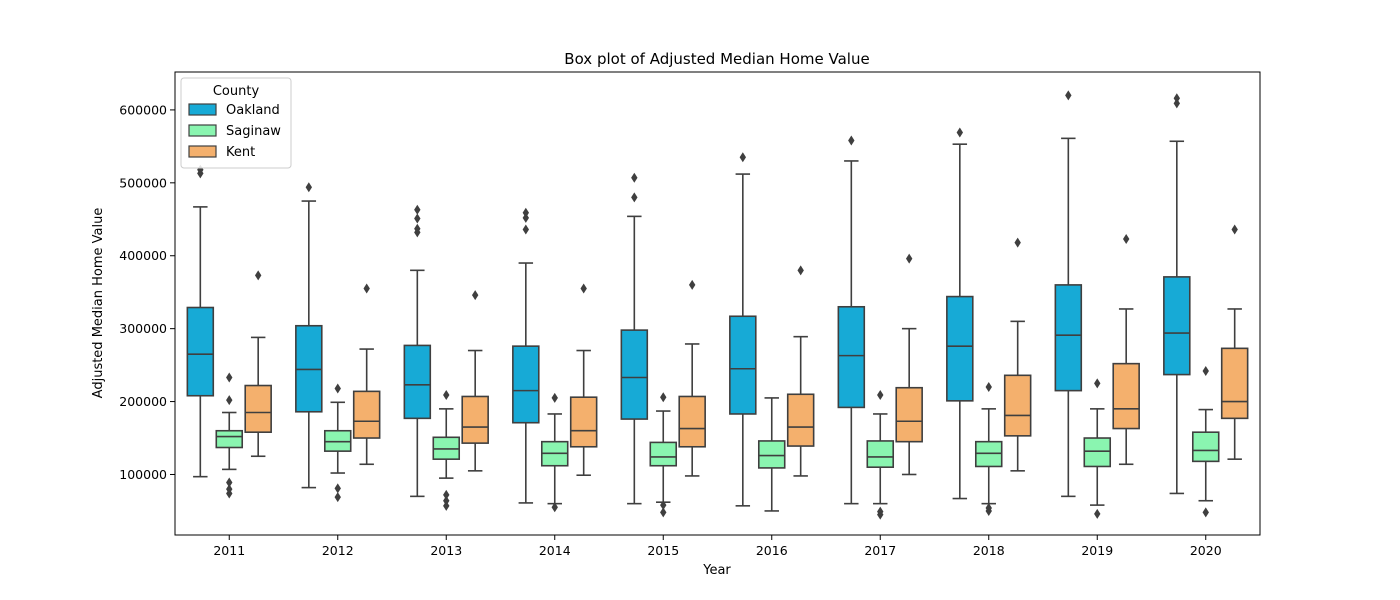  I want to click on box-kent-2018, so click(1017, 354).